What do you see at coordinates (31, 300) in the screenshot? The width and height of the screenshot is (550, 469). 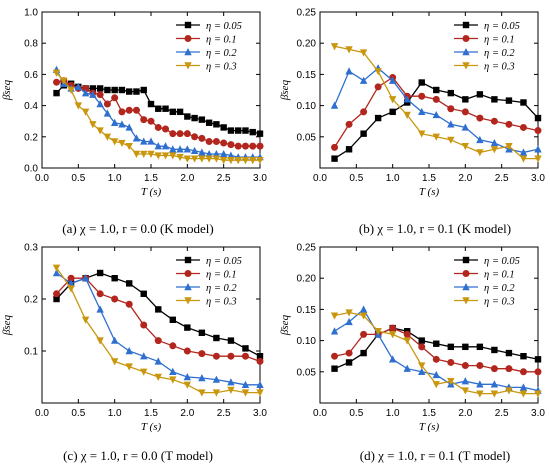 I see `y-tick-label: 0.2` at bounding box center [31, 300].